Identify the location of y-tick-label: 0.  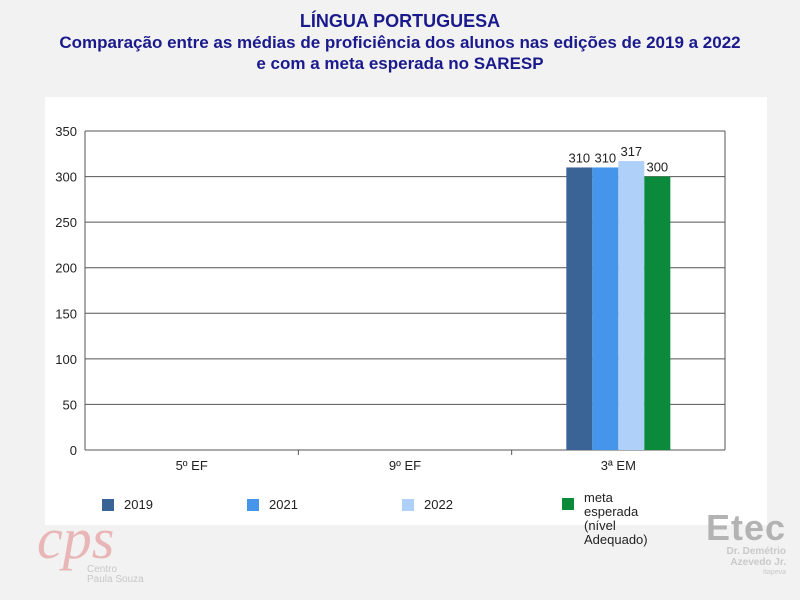
(73, 450).